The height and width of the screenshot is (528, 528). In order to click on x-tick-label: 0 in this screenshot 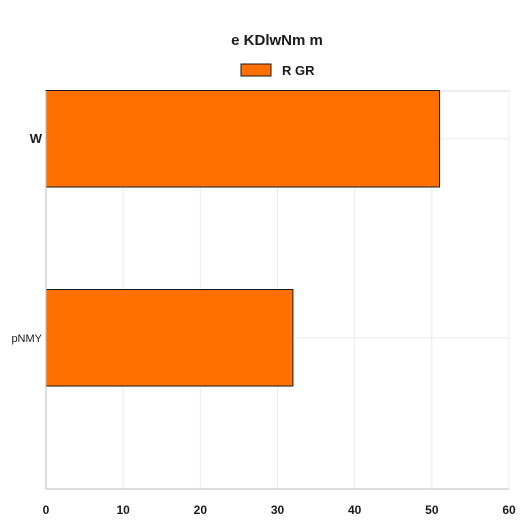, I will do `click(46, 510)`.